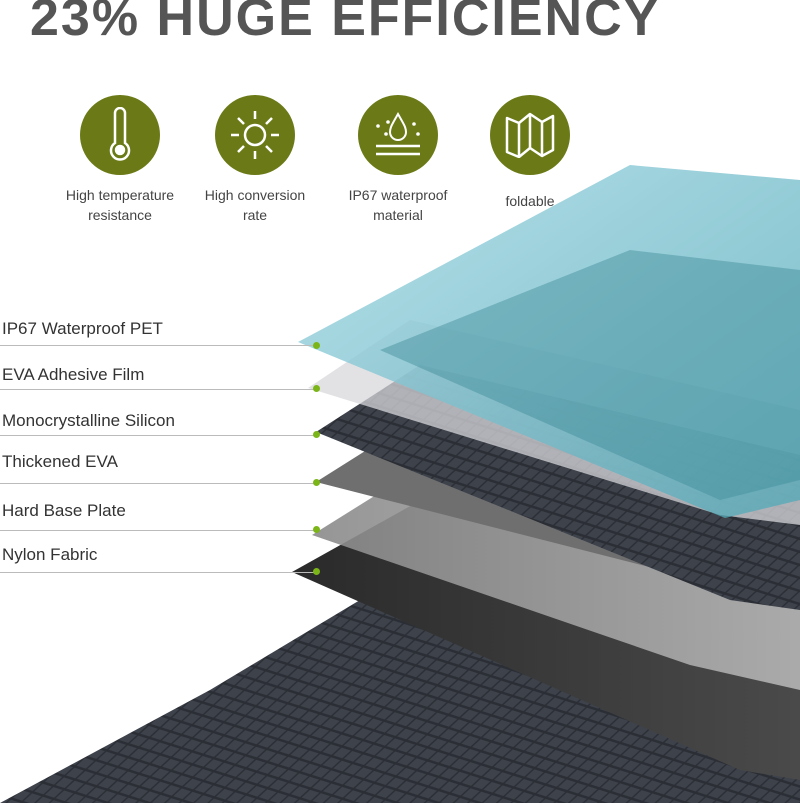  What do you see at coordinates (530, 135) in the screenshot?
I see `folding-map-icon` at bounding box center [530, 135].